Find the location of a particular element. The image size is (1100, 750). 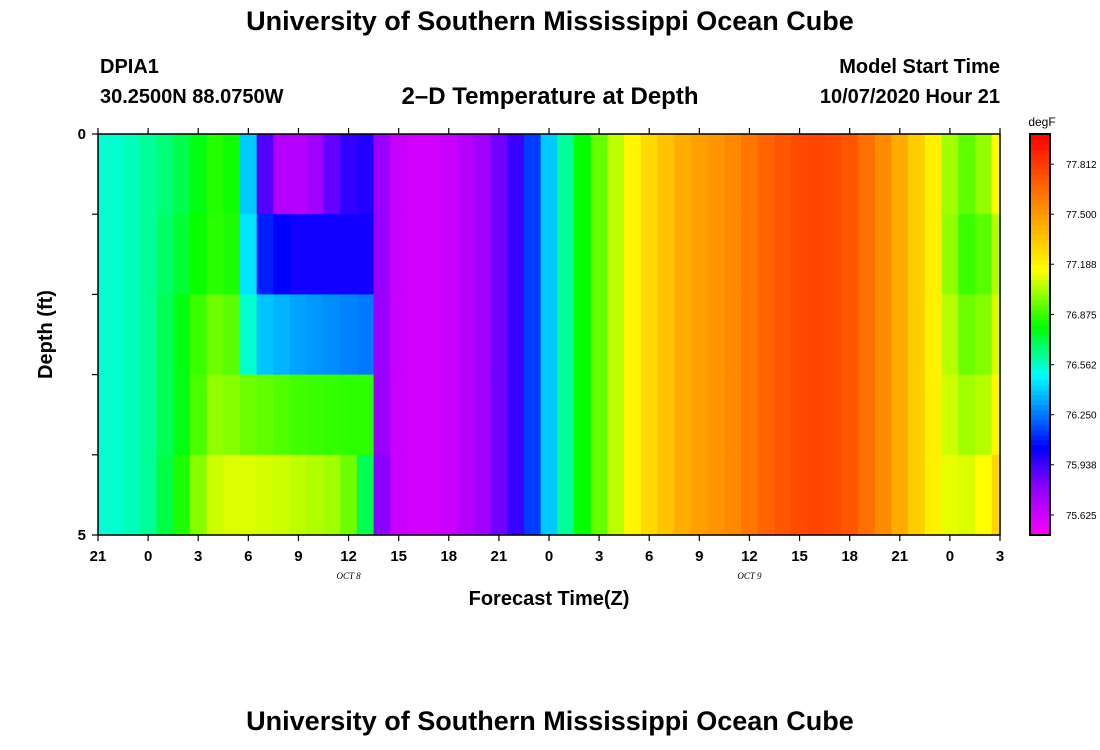

colorbar-tick-label: 75.625 is located at coordinates (1081, 516).